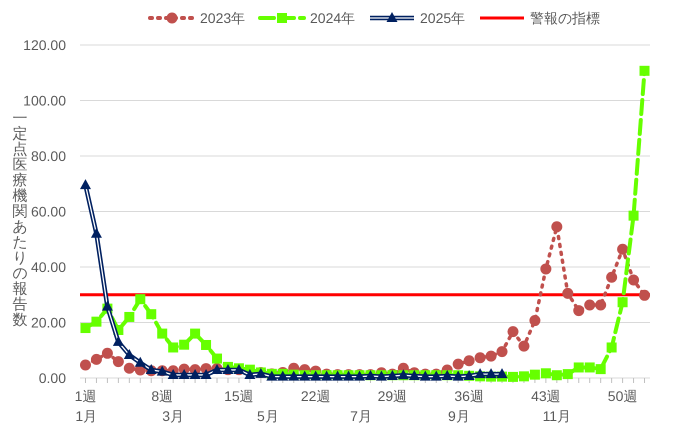  What do you see at coordinates (223, 18) in the screenshot?
I see `legend-label: 2023年` at bounding box center [223, 18].